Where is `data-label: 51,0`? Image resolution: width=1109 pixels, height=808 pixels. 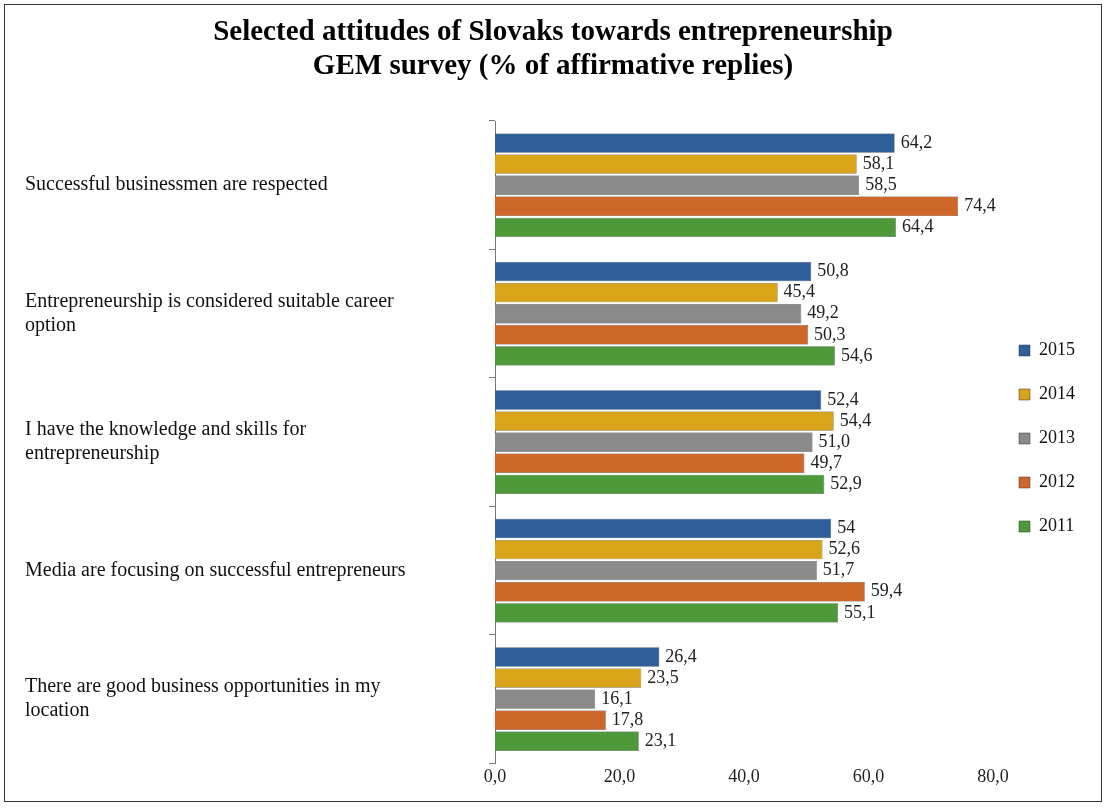 data-label: 51,0 is located at coordinates (834, 440).